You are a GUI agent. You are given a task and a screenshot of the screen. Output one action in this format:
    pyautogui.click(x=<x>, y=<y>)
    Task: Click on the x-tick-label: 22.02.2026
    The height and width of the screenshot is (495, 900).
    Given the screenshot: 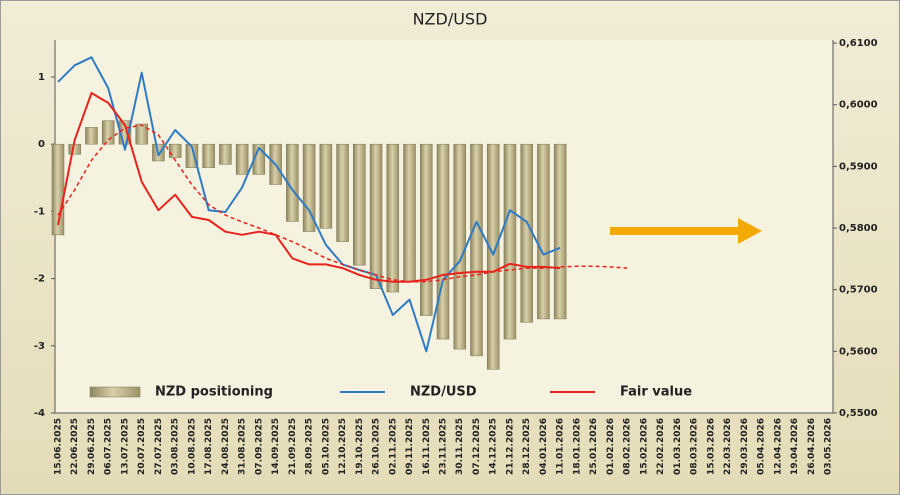 What is the action you would take?
    pyautogui.click(x=661, y=446)
    